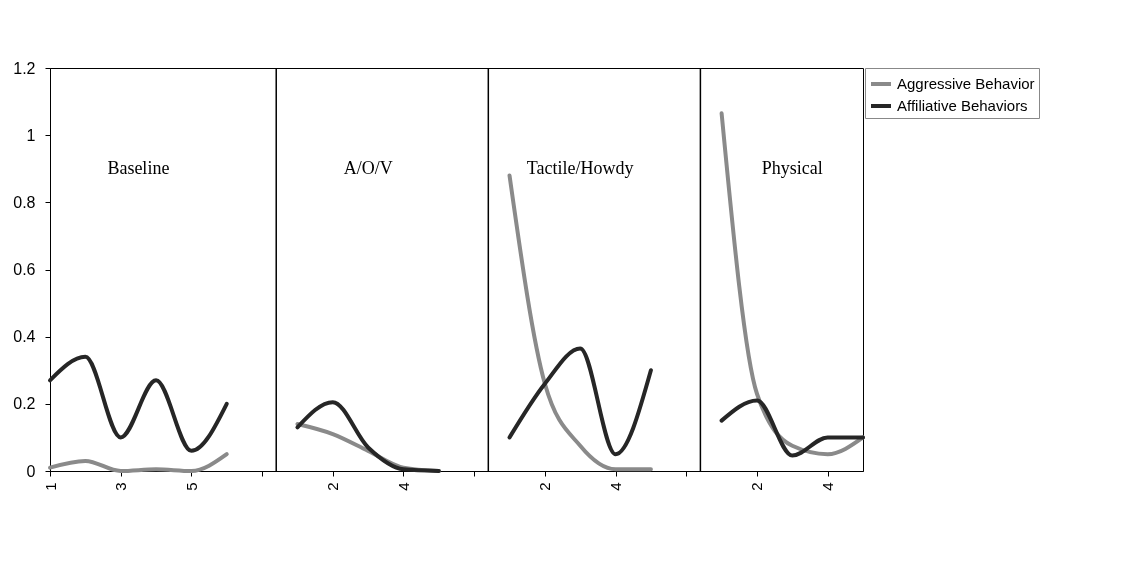 This screenshot has width=1135, height=582. What do you see at coordinates (31, 471) in the screenshot?
I see `y-tick-label: 0` at bounding box center [31, 471].